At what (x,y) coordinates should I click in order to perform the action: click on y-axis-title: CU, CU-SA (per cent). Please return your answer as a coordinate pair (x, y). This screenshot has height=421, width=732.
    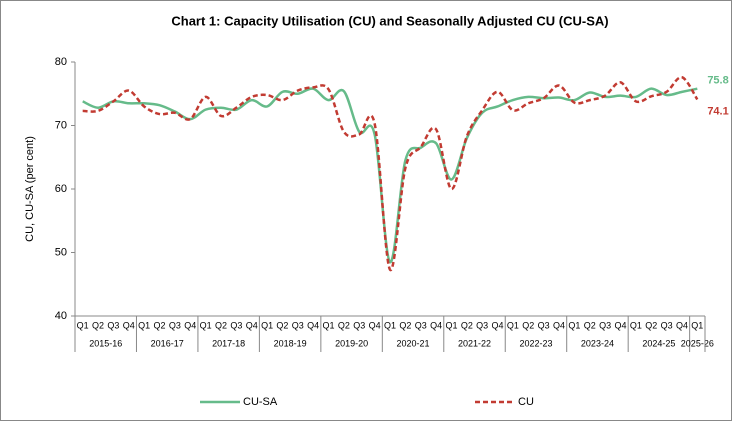
    Looking at the image, I should click on (30, 189).